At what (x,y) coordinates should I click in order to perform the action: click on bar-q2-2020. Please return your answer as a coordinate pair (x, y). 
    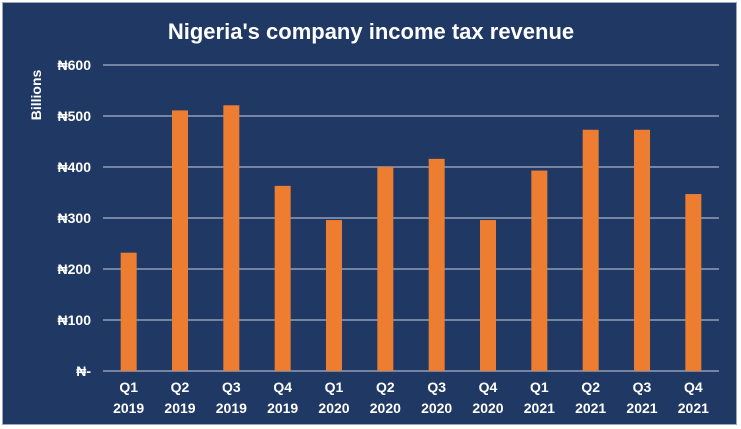
    Looking at the image, I should click on (385, 269).